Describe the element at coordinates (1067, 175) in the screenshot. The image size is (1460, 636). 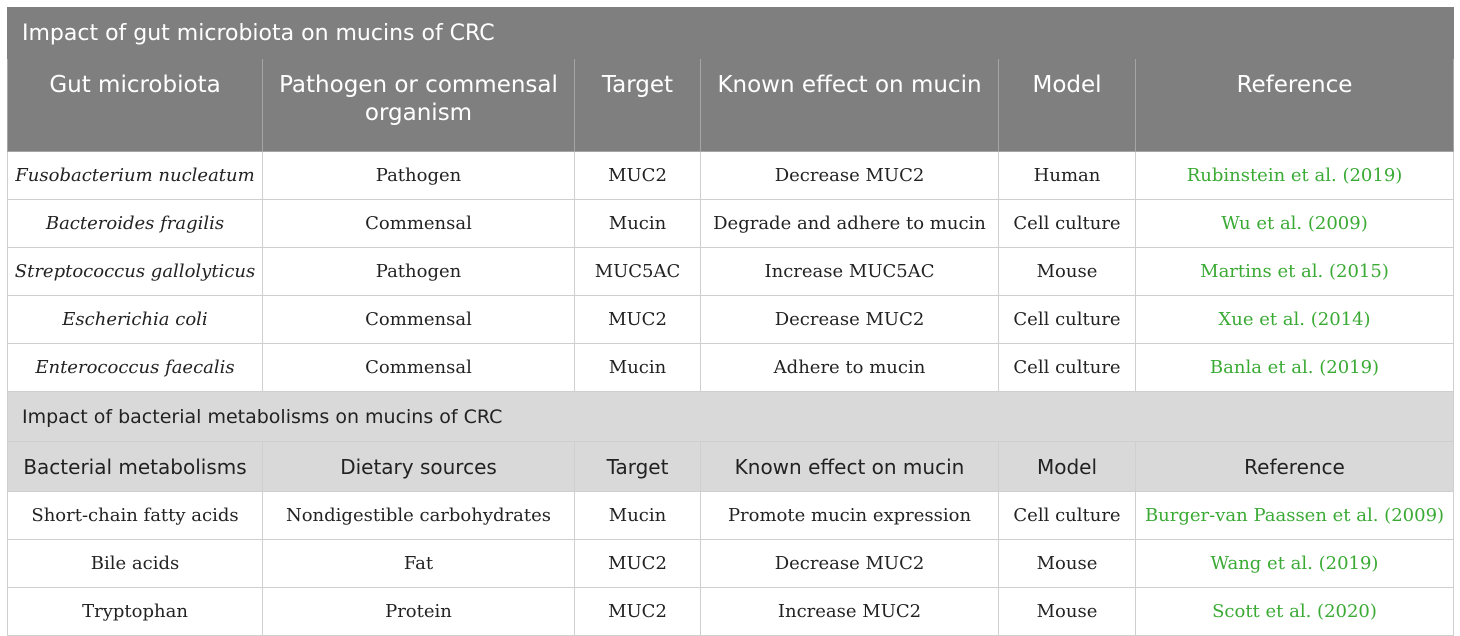
I see `model-cell: Human` at that location.